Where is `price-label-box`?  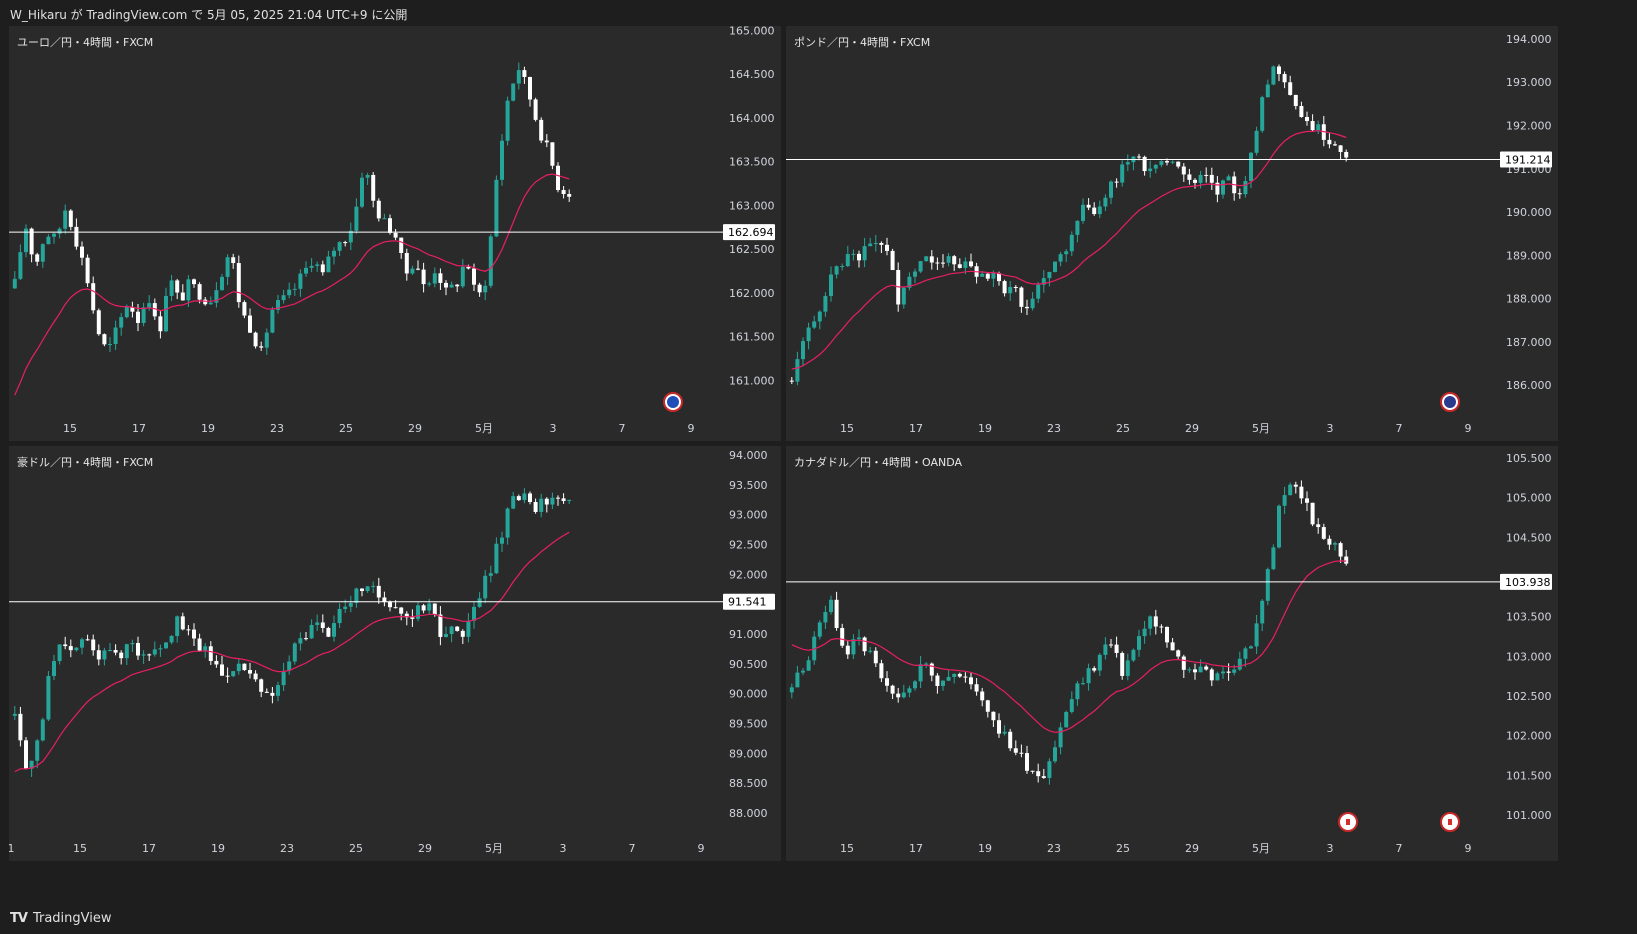 price-label-box is located at coordinates (749, 601).